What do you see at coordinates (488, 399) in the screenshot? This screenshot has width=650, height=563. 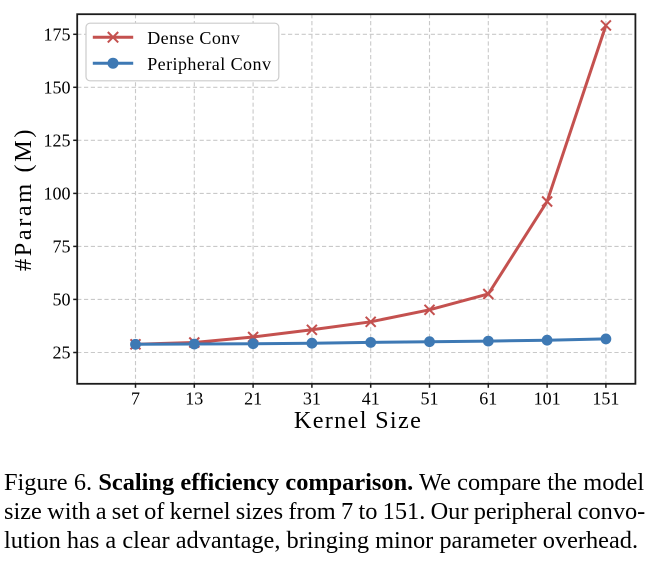 I see `svg-text: 61` at bounding box center [488, 399].